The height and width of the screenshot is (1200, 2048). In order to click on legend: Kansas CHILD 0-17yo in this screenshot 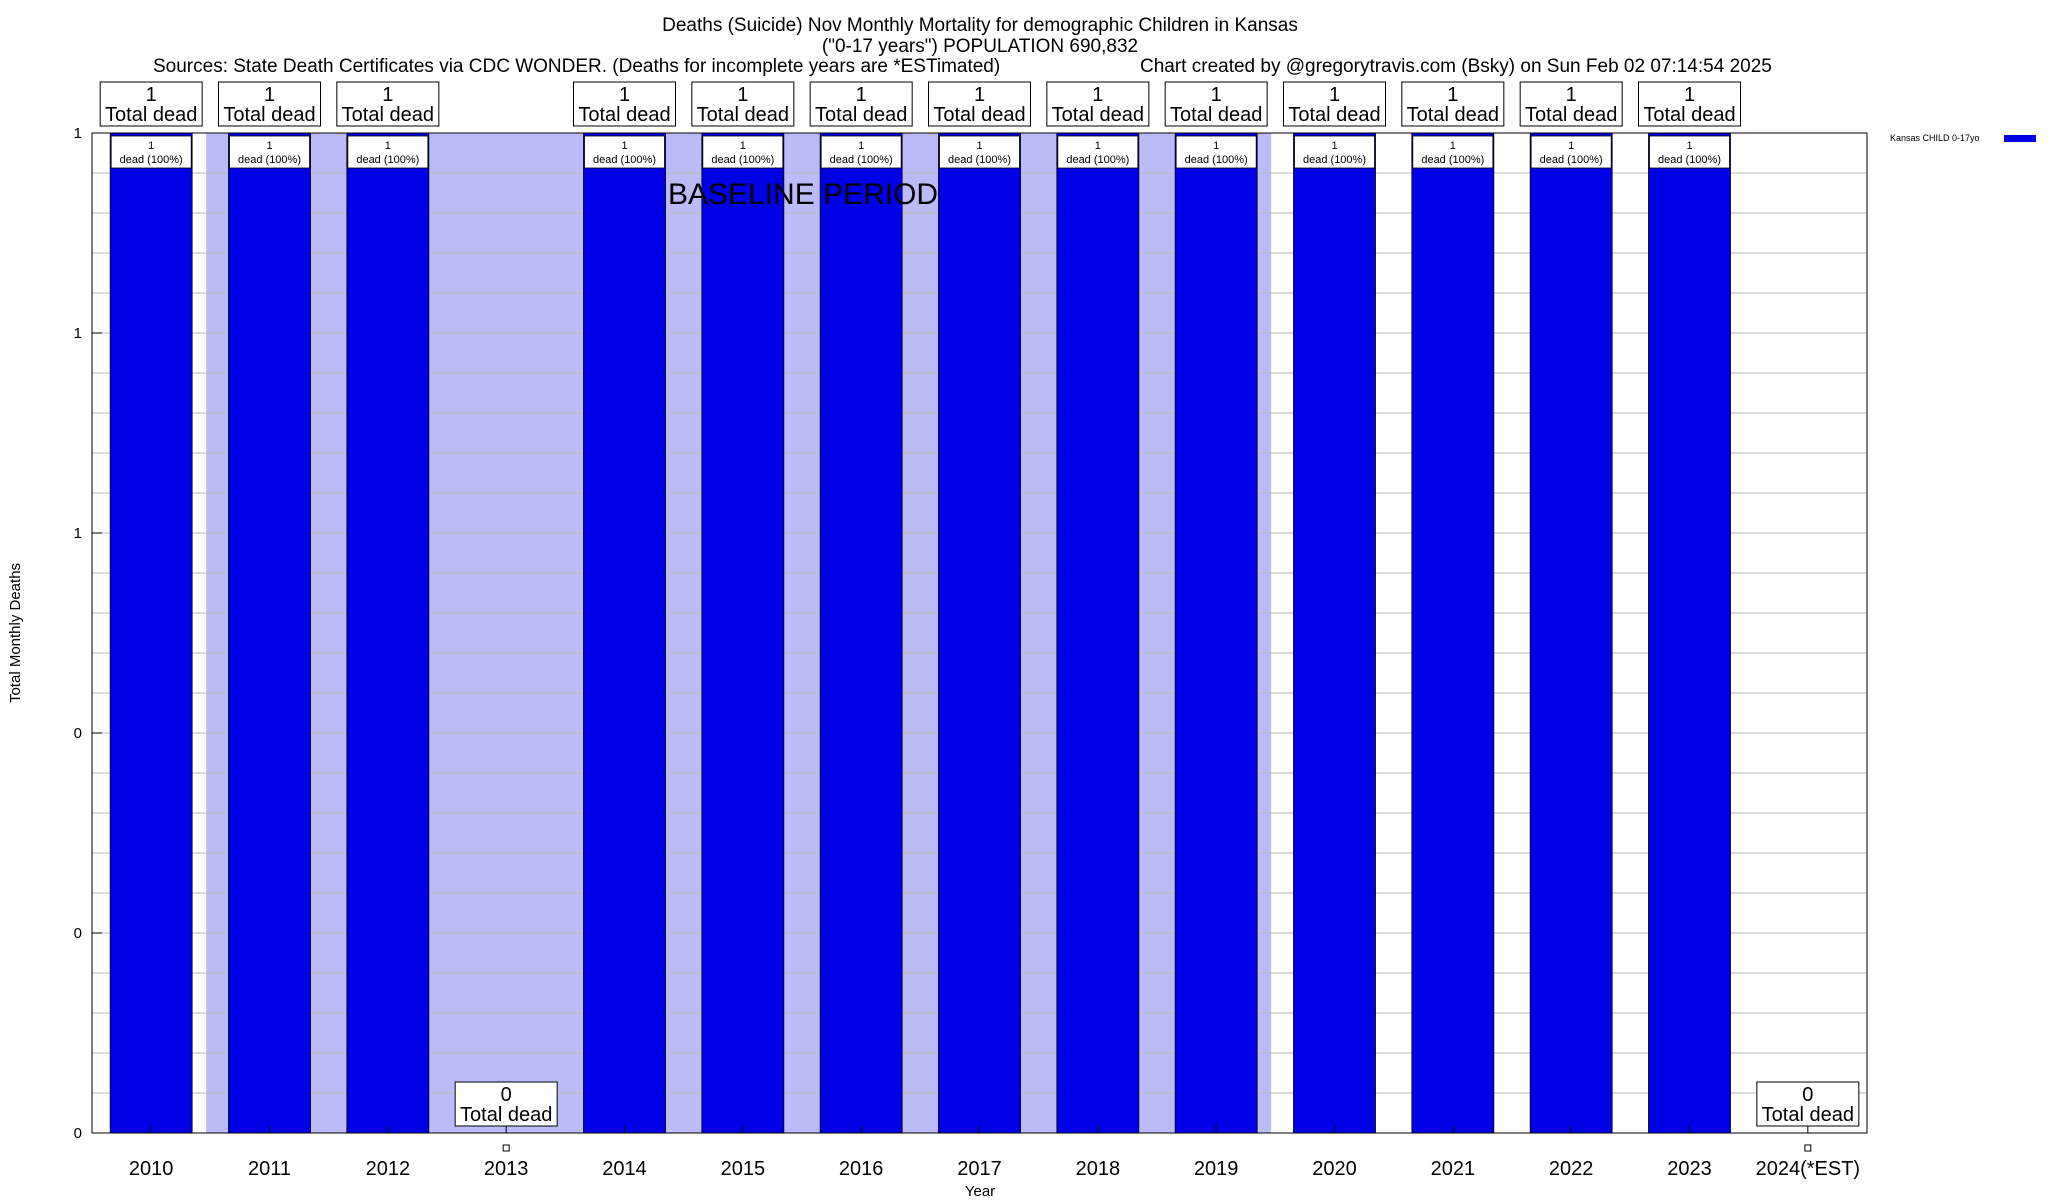, I will do `click(1963, 138)`.